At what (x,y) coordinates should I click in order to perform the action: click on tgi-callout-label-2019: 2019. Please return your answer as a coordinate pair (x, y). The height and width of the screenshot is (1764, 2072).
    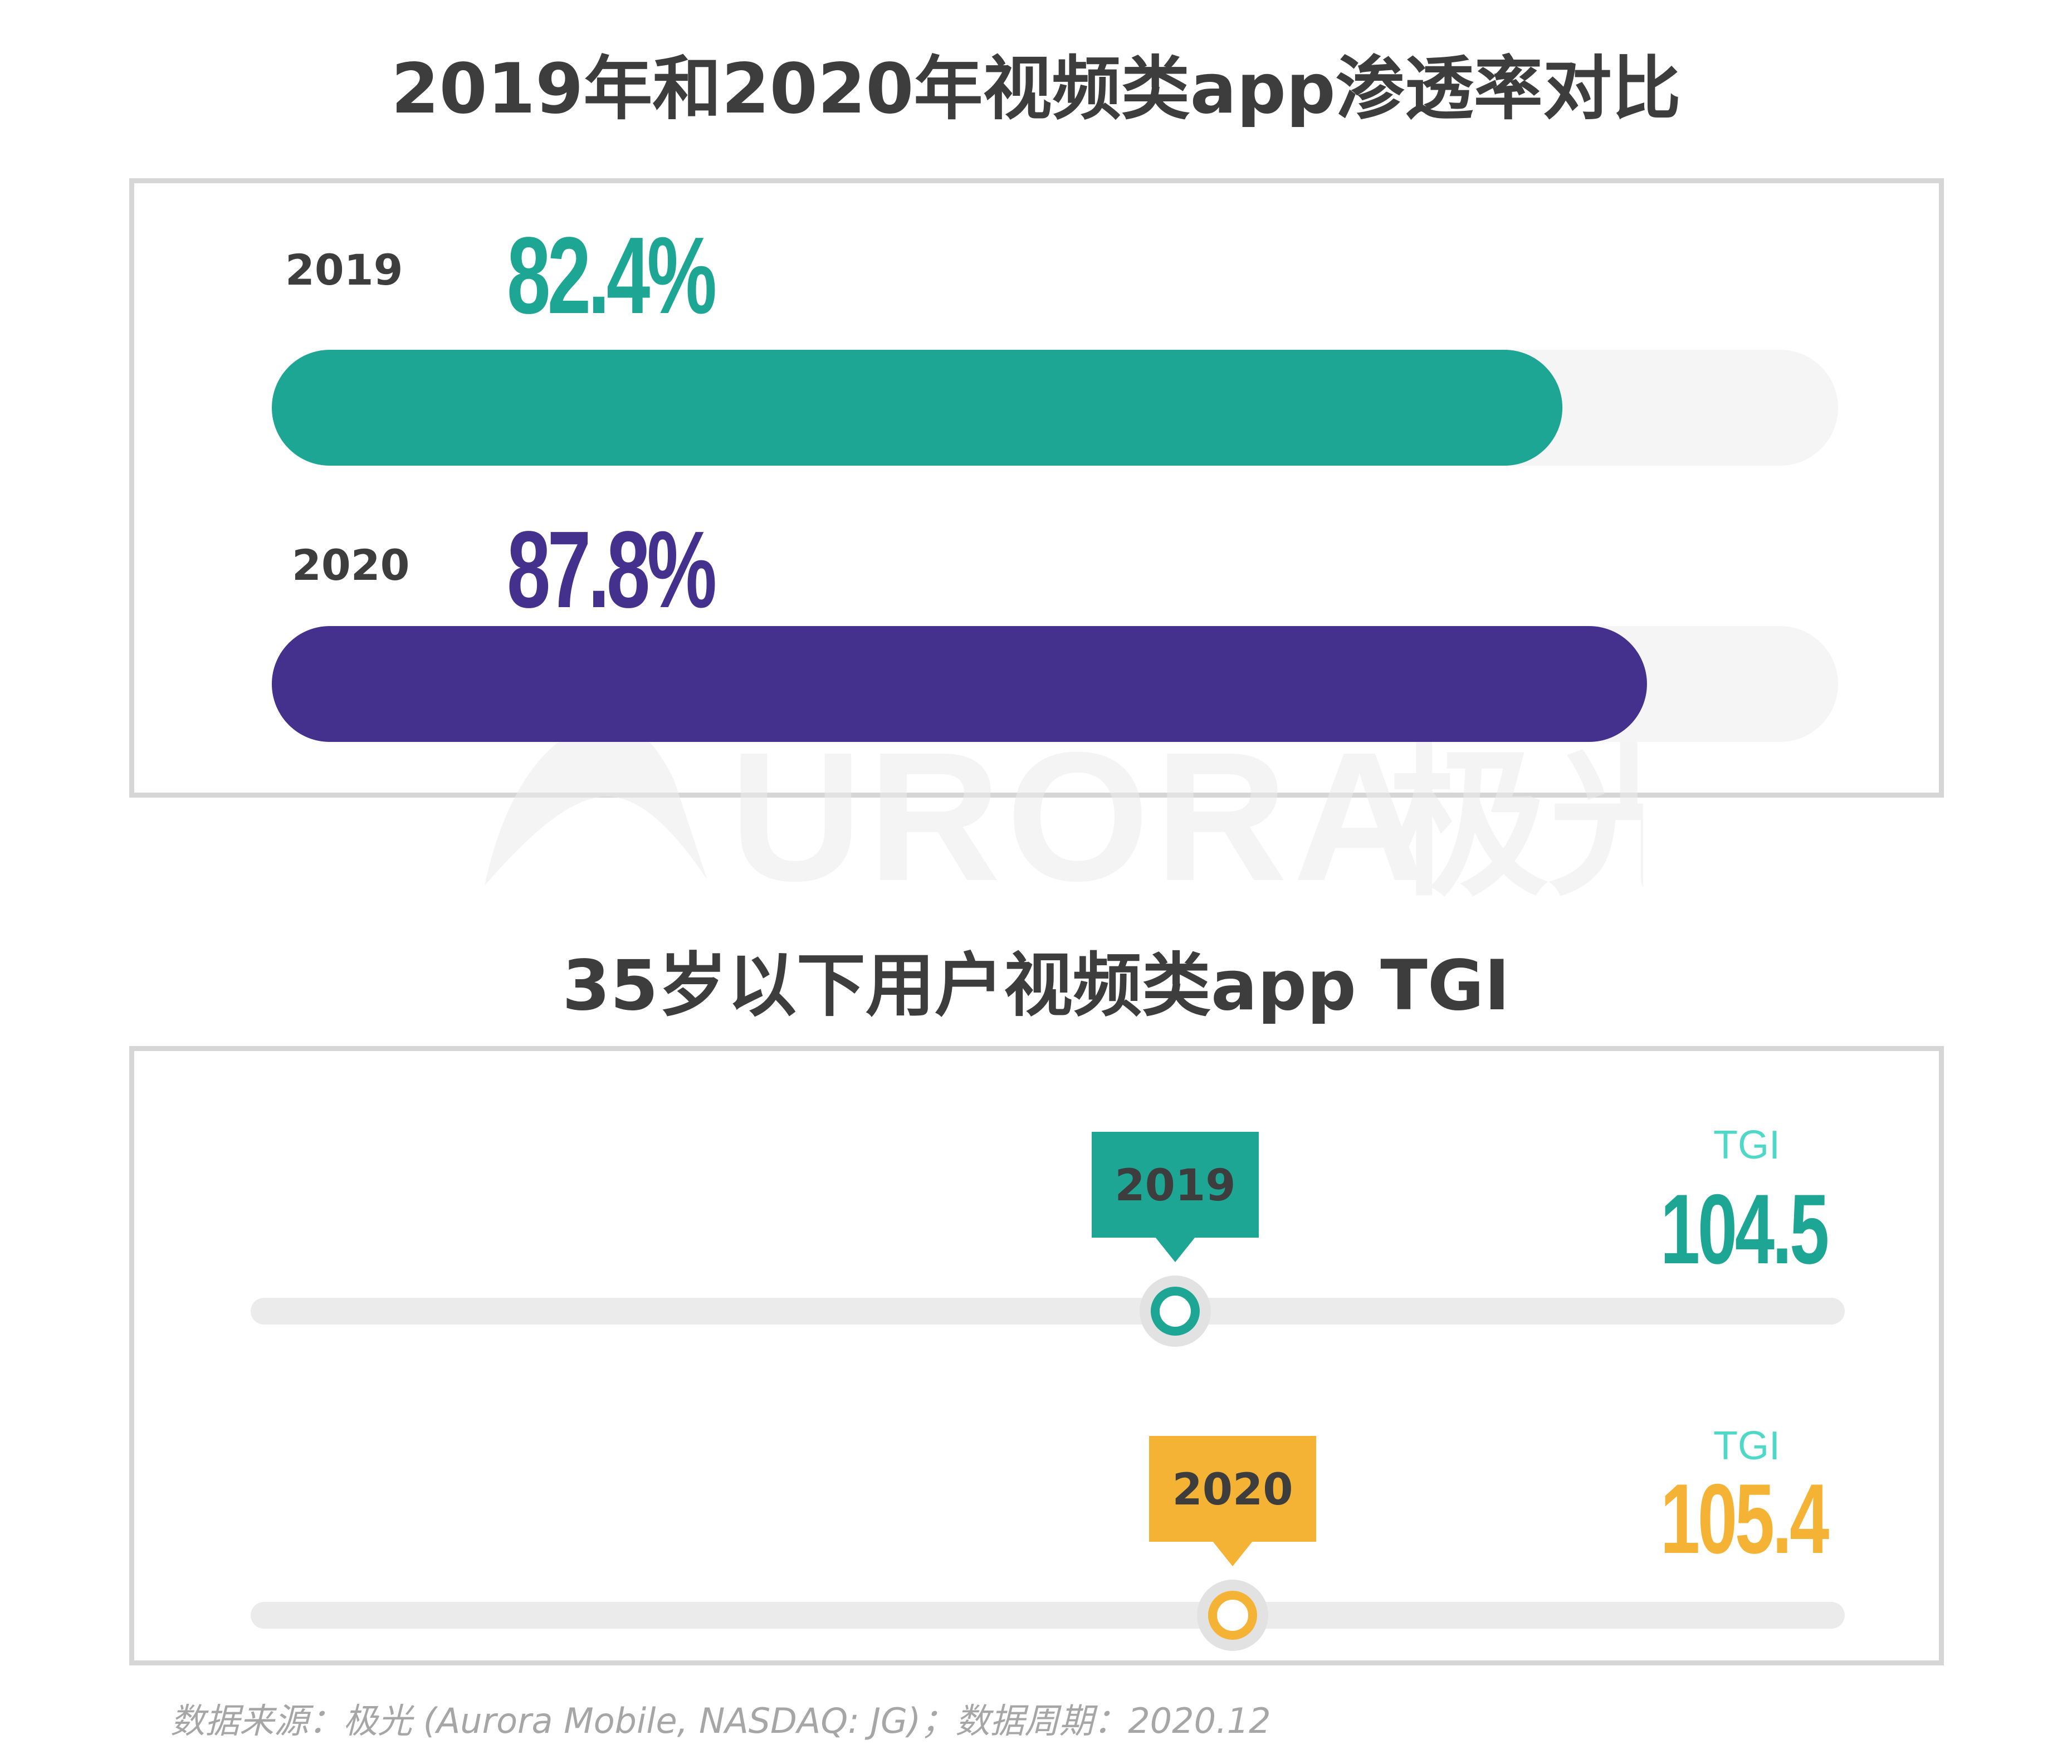
    Looking at the image, I should click on (1175, 1186).